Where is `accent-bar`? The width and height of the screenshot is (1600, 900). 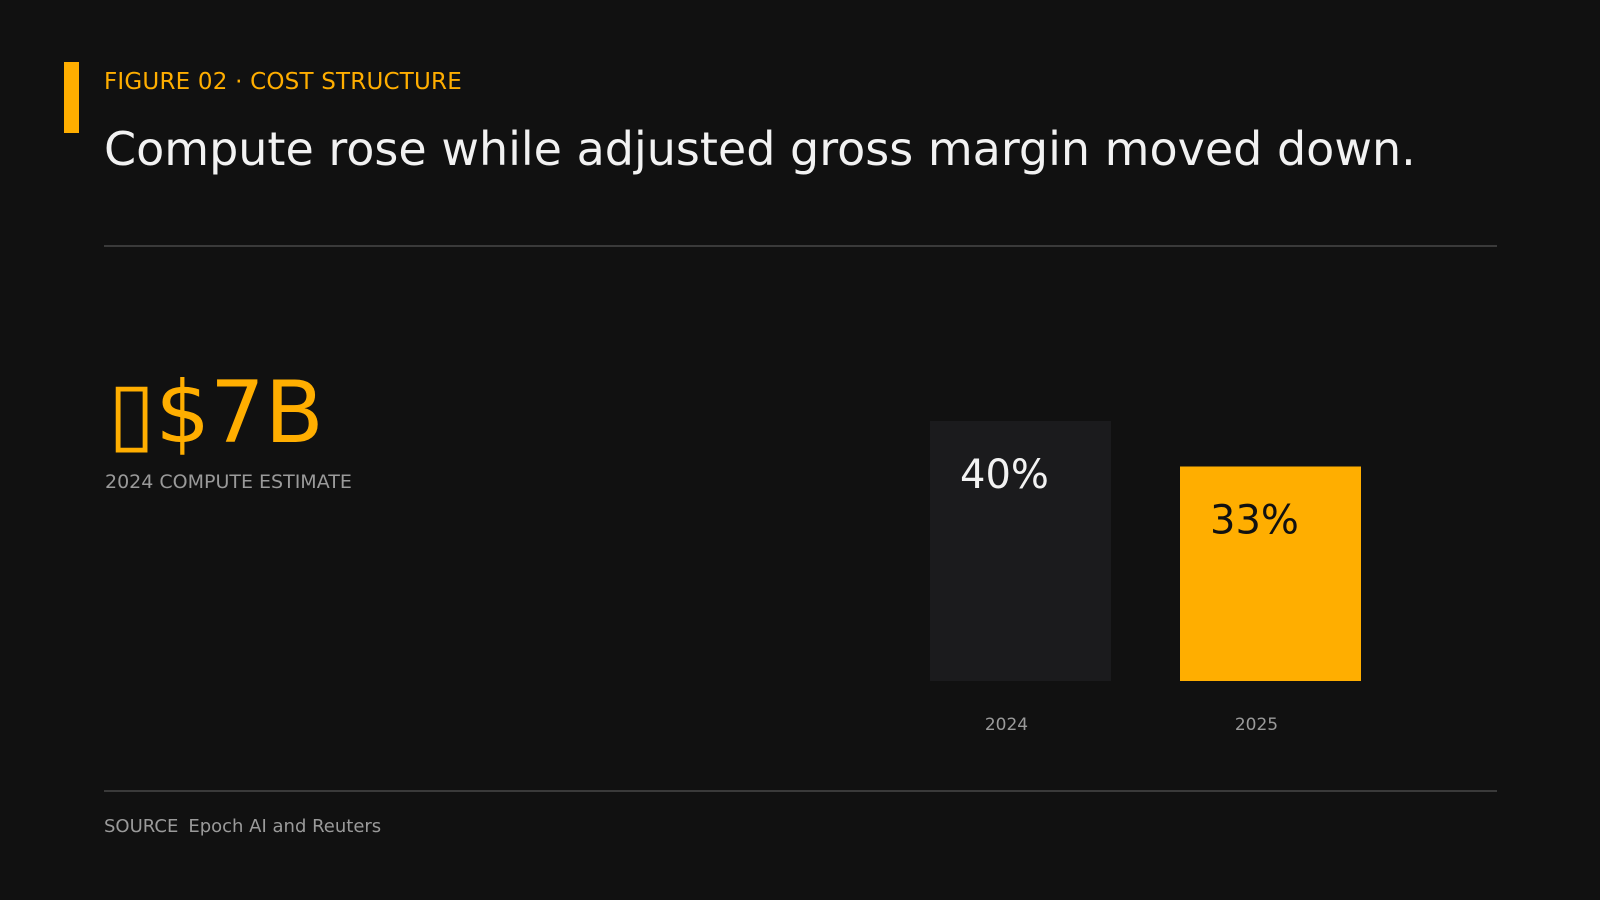
accent-bar is located at coordinates (71, 97).